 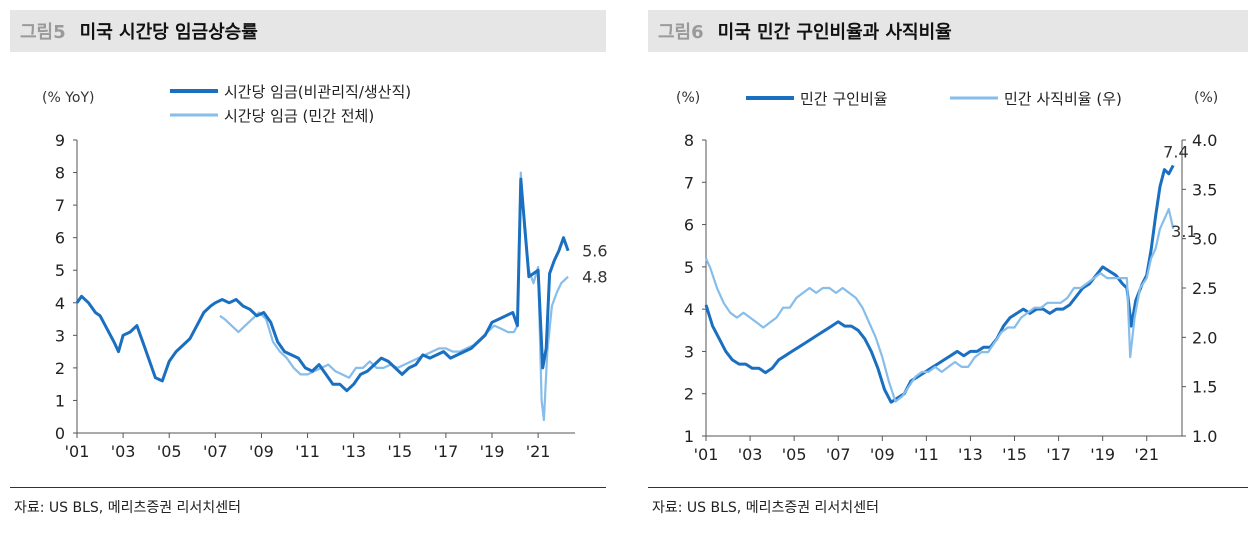 What do you see at coordinates (834, 32) in the screenshot?
I see `figure-title: 미국 민간 구인비율과 사직비율` at bounding box center [834, 32].